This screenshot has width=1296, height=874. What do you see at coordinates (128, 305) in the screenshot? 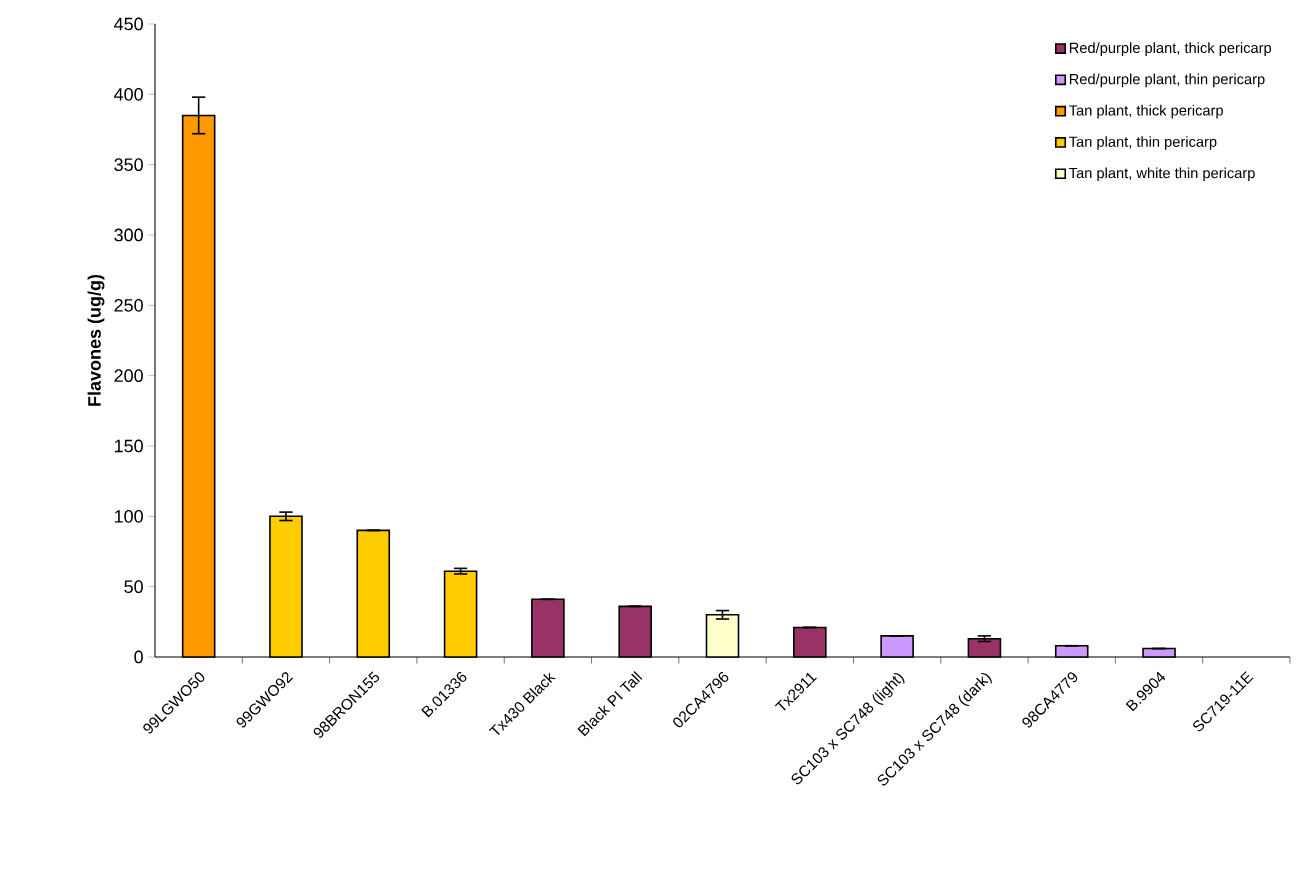
I see `y-tick-label: 250` at bounding box center [128, 305].